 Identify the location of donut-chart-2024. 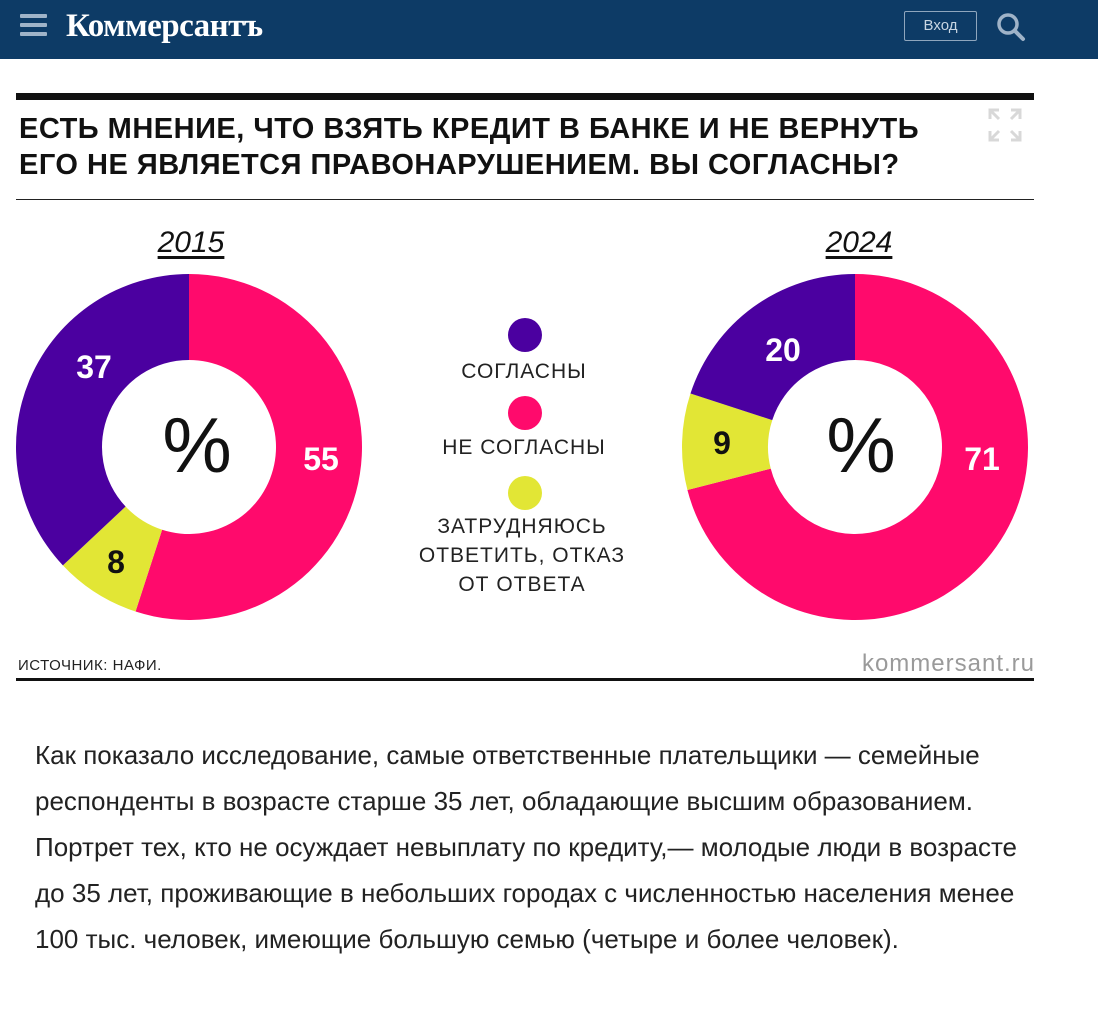
(855, 447).